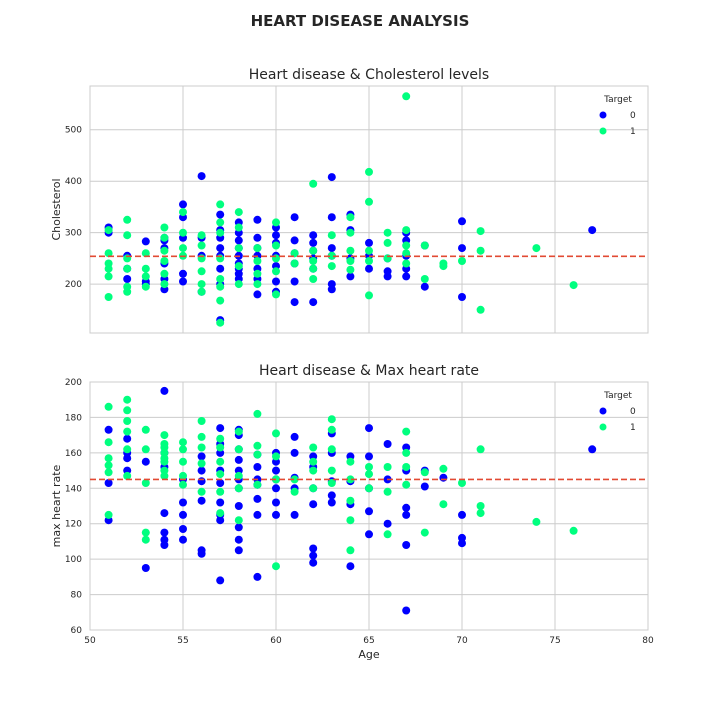 The image size is (720, 724). I want to click on chart-title: Heart disease & Max heart rate, so click(369, 371).